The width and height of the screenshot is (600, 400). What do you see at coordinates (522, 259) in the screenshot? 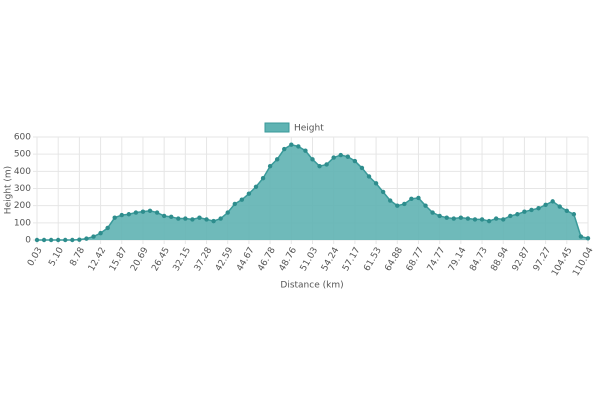
I see `x-tick-label: 92.87` at bounding box center [522, 259].